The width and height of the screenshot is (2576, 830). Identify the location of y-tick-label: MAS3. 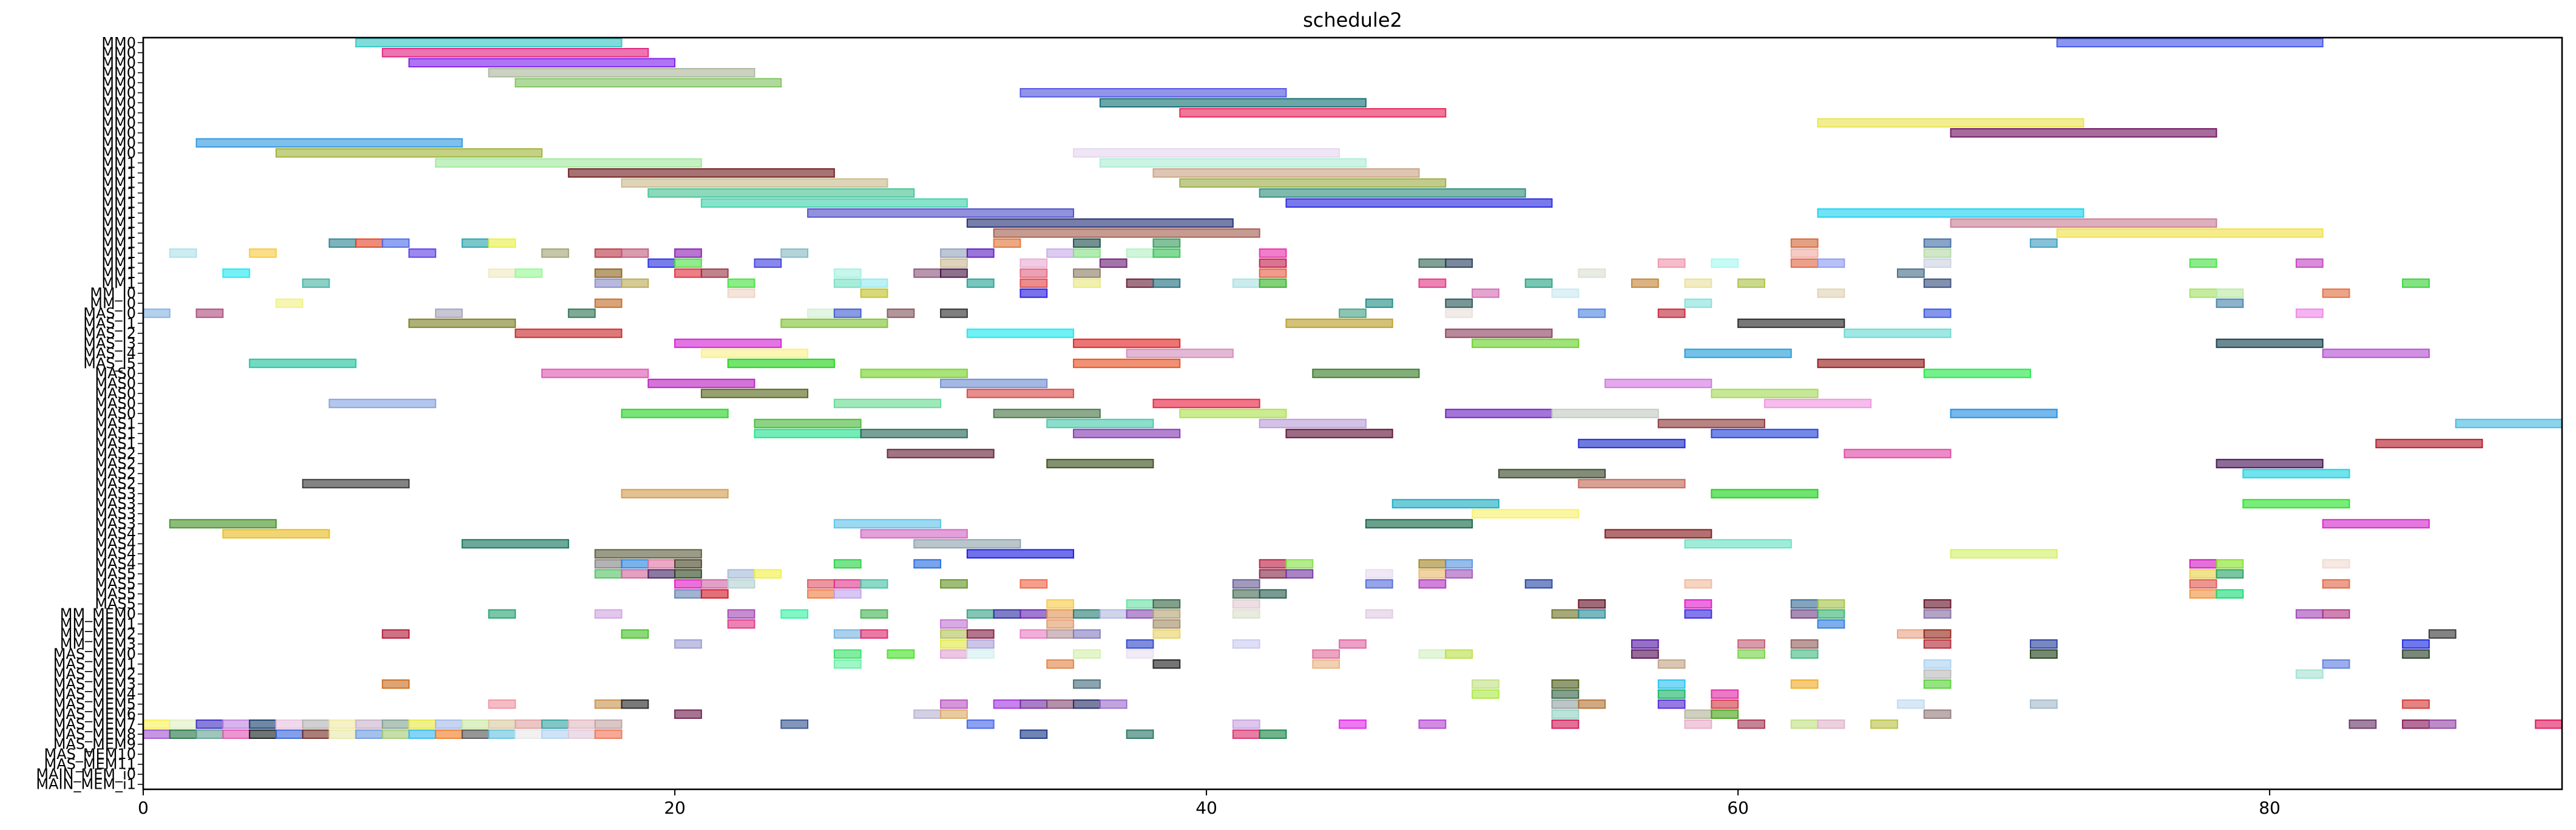
(115, 503).